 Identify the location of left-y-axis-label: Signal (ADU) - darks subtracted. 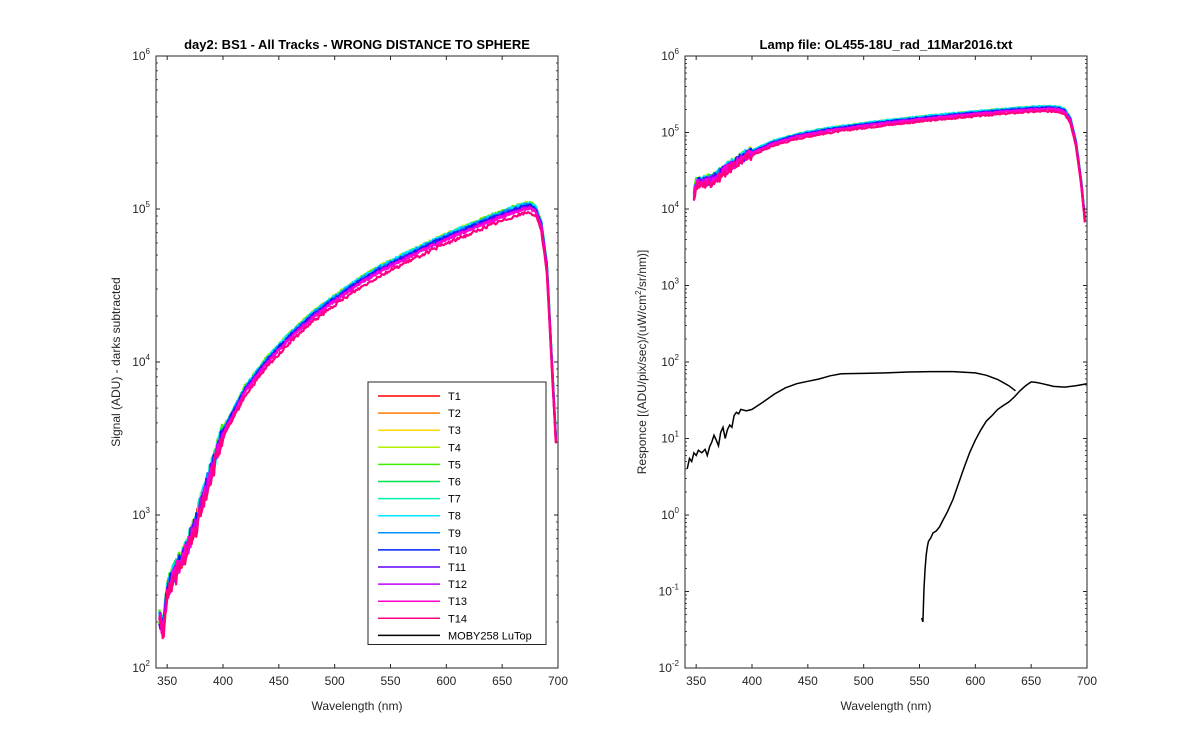
(116, 361).